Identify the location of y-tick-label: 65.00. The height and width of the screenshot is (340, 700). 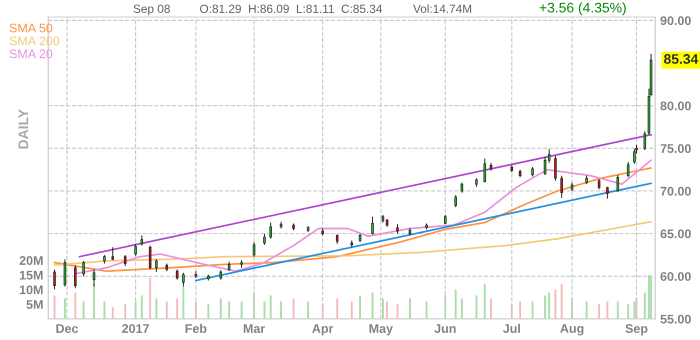
(675, 233).